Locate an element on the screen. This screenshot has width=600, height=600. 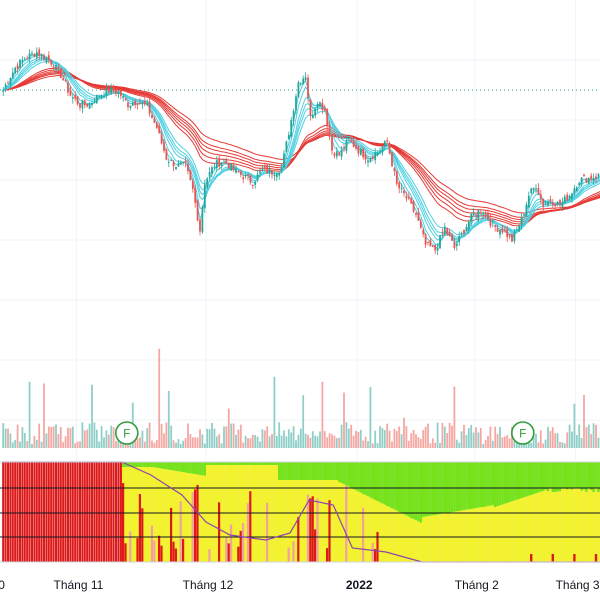
x-axis-tick-label: Tháng 2 is located at coordinates (477, 585).